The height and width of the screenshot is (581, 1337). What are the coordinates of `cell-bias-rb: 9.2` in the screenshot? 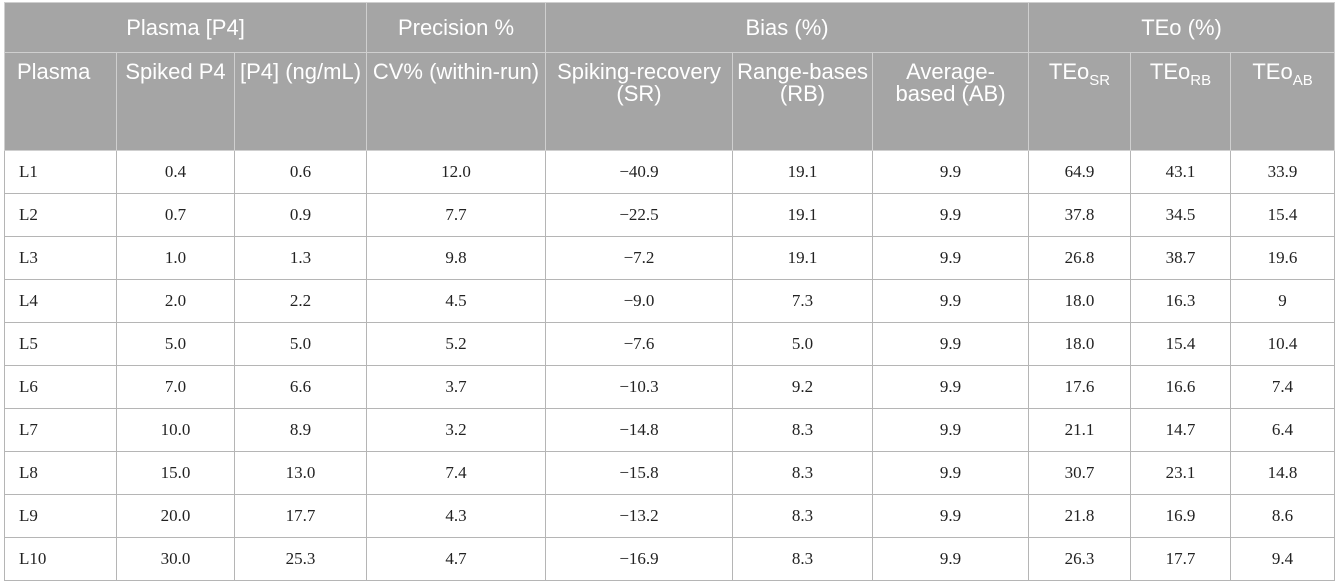 It's located at (803, 387).